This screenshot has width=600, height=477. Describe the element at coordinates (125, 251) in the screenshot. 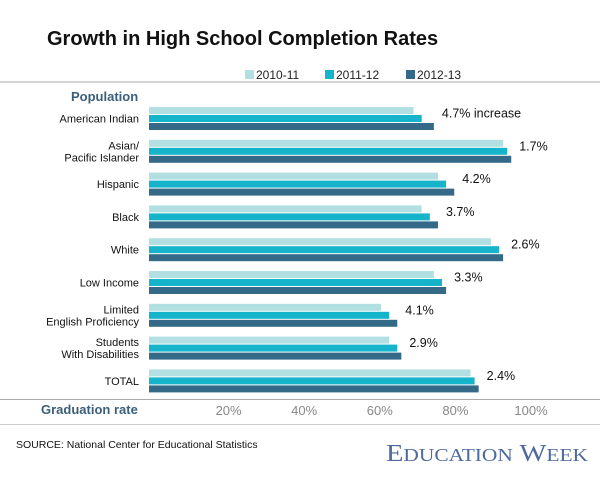

I see `category-label: White` at that location.